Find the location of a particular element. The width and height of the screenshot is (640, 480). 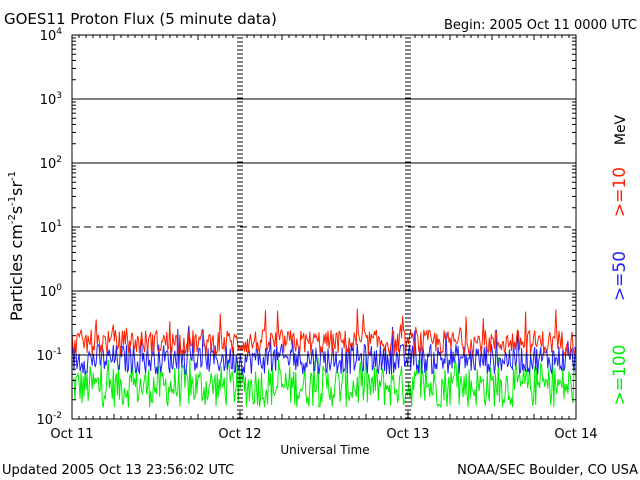

updated-time: Updated 2005 Oct 13 23:56:02 UTC is located at coordinates (118, 470).